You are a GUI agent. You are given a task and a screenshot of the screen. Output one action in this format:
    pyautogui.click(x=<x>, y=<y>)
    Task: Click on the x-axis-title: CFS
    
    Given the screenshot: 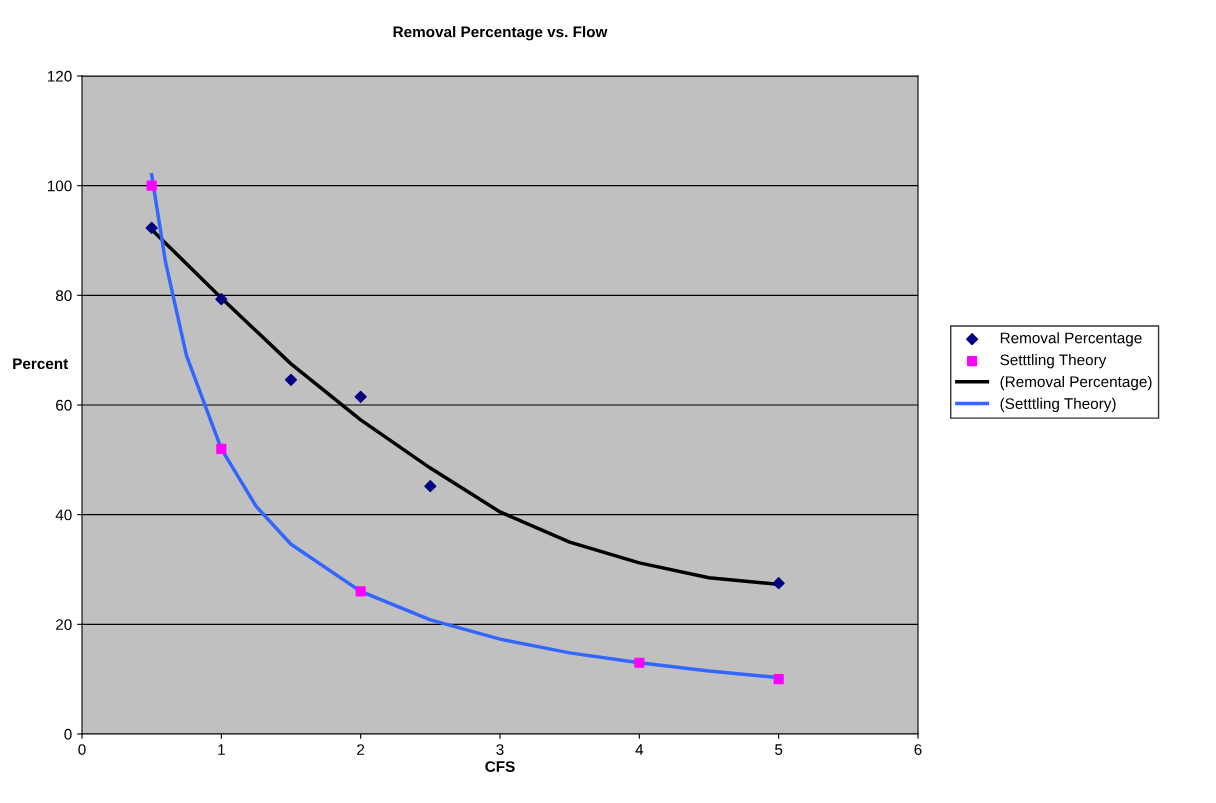 What is the action you would take?
    pyautogui.click(x=500, y=766)
    